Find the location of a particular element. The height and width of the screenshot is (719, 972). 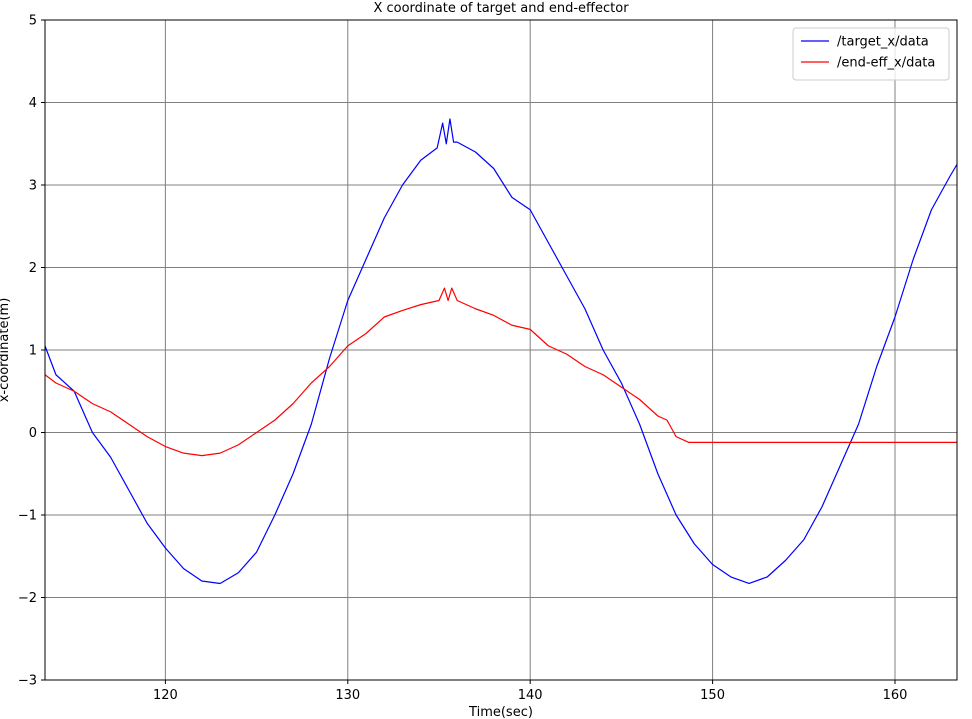

x-tick-label: 140 is located at coordinates (530, 695).